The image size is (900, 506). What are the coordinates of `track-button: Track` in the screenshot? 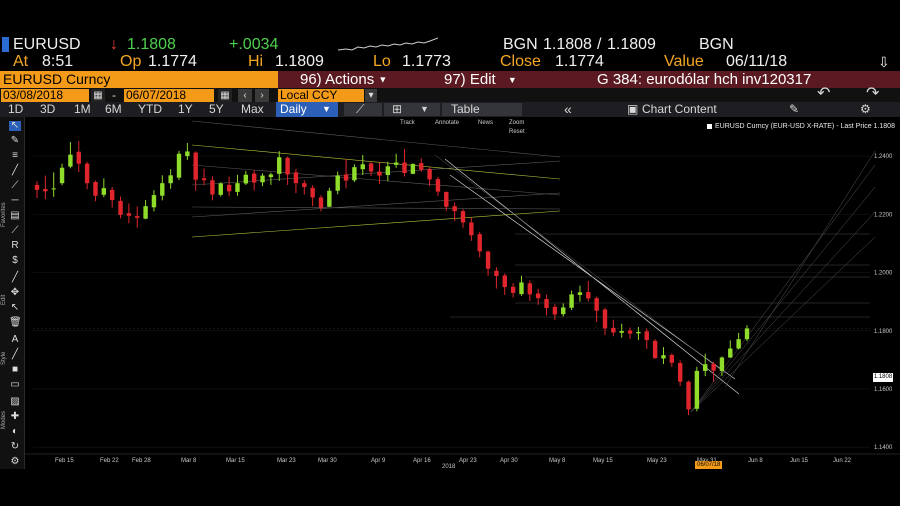 It's located at (407, 123).